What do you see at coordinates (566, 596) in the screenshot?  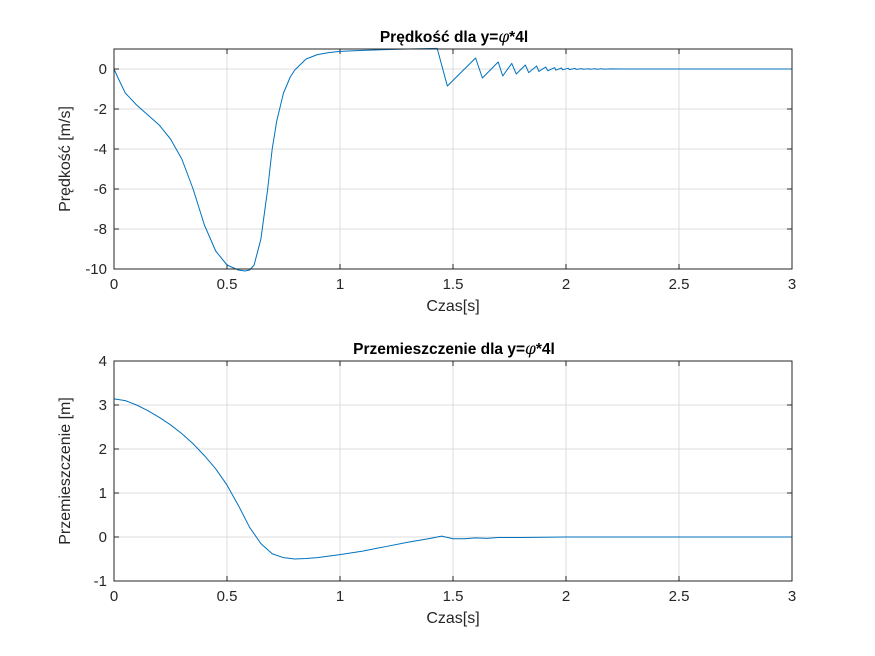 I see `displacement-x-tick-label: 2` at bounding box center [566, 596].